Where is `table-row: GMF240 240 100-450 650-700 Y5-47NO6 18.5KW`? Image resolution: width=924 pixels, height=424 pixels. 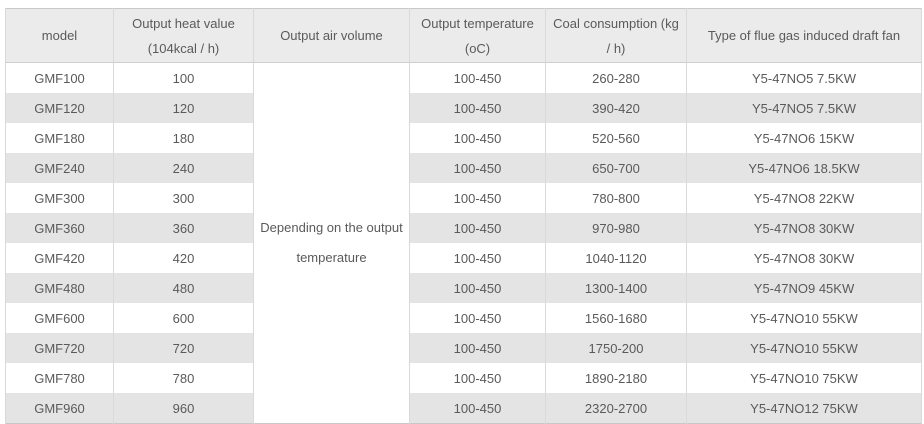 table-row: GMF240 240 100-450 650-700 Y5-47NO6 18.5KW is located at coordinates (463, 168).